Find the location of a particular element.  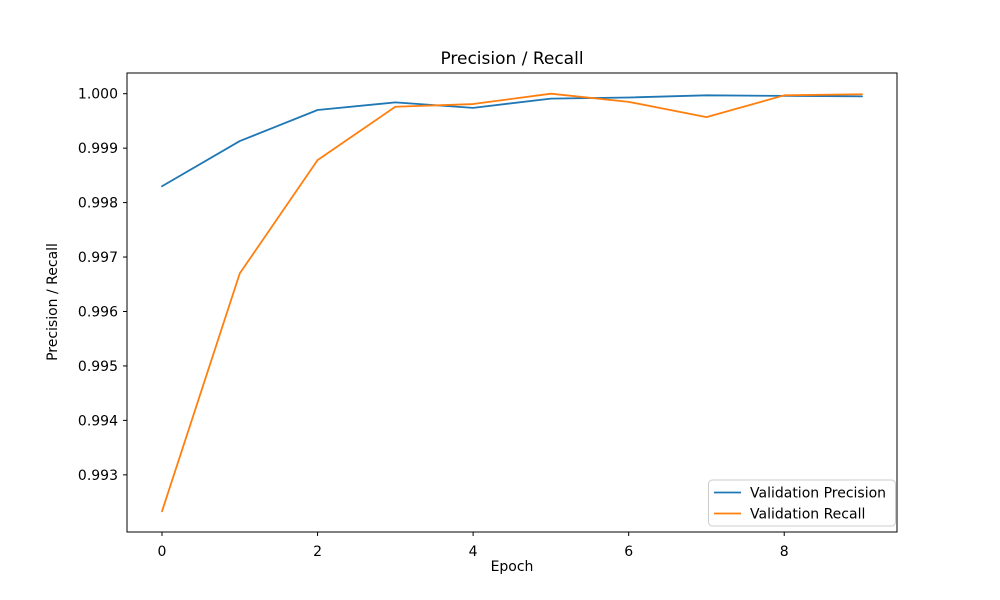

y-tick-label: 0.993 is located at coordinates (98, 476).